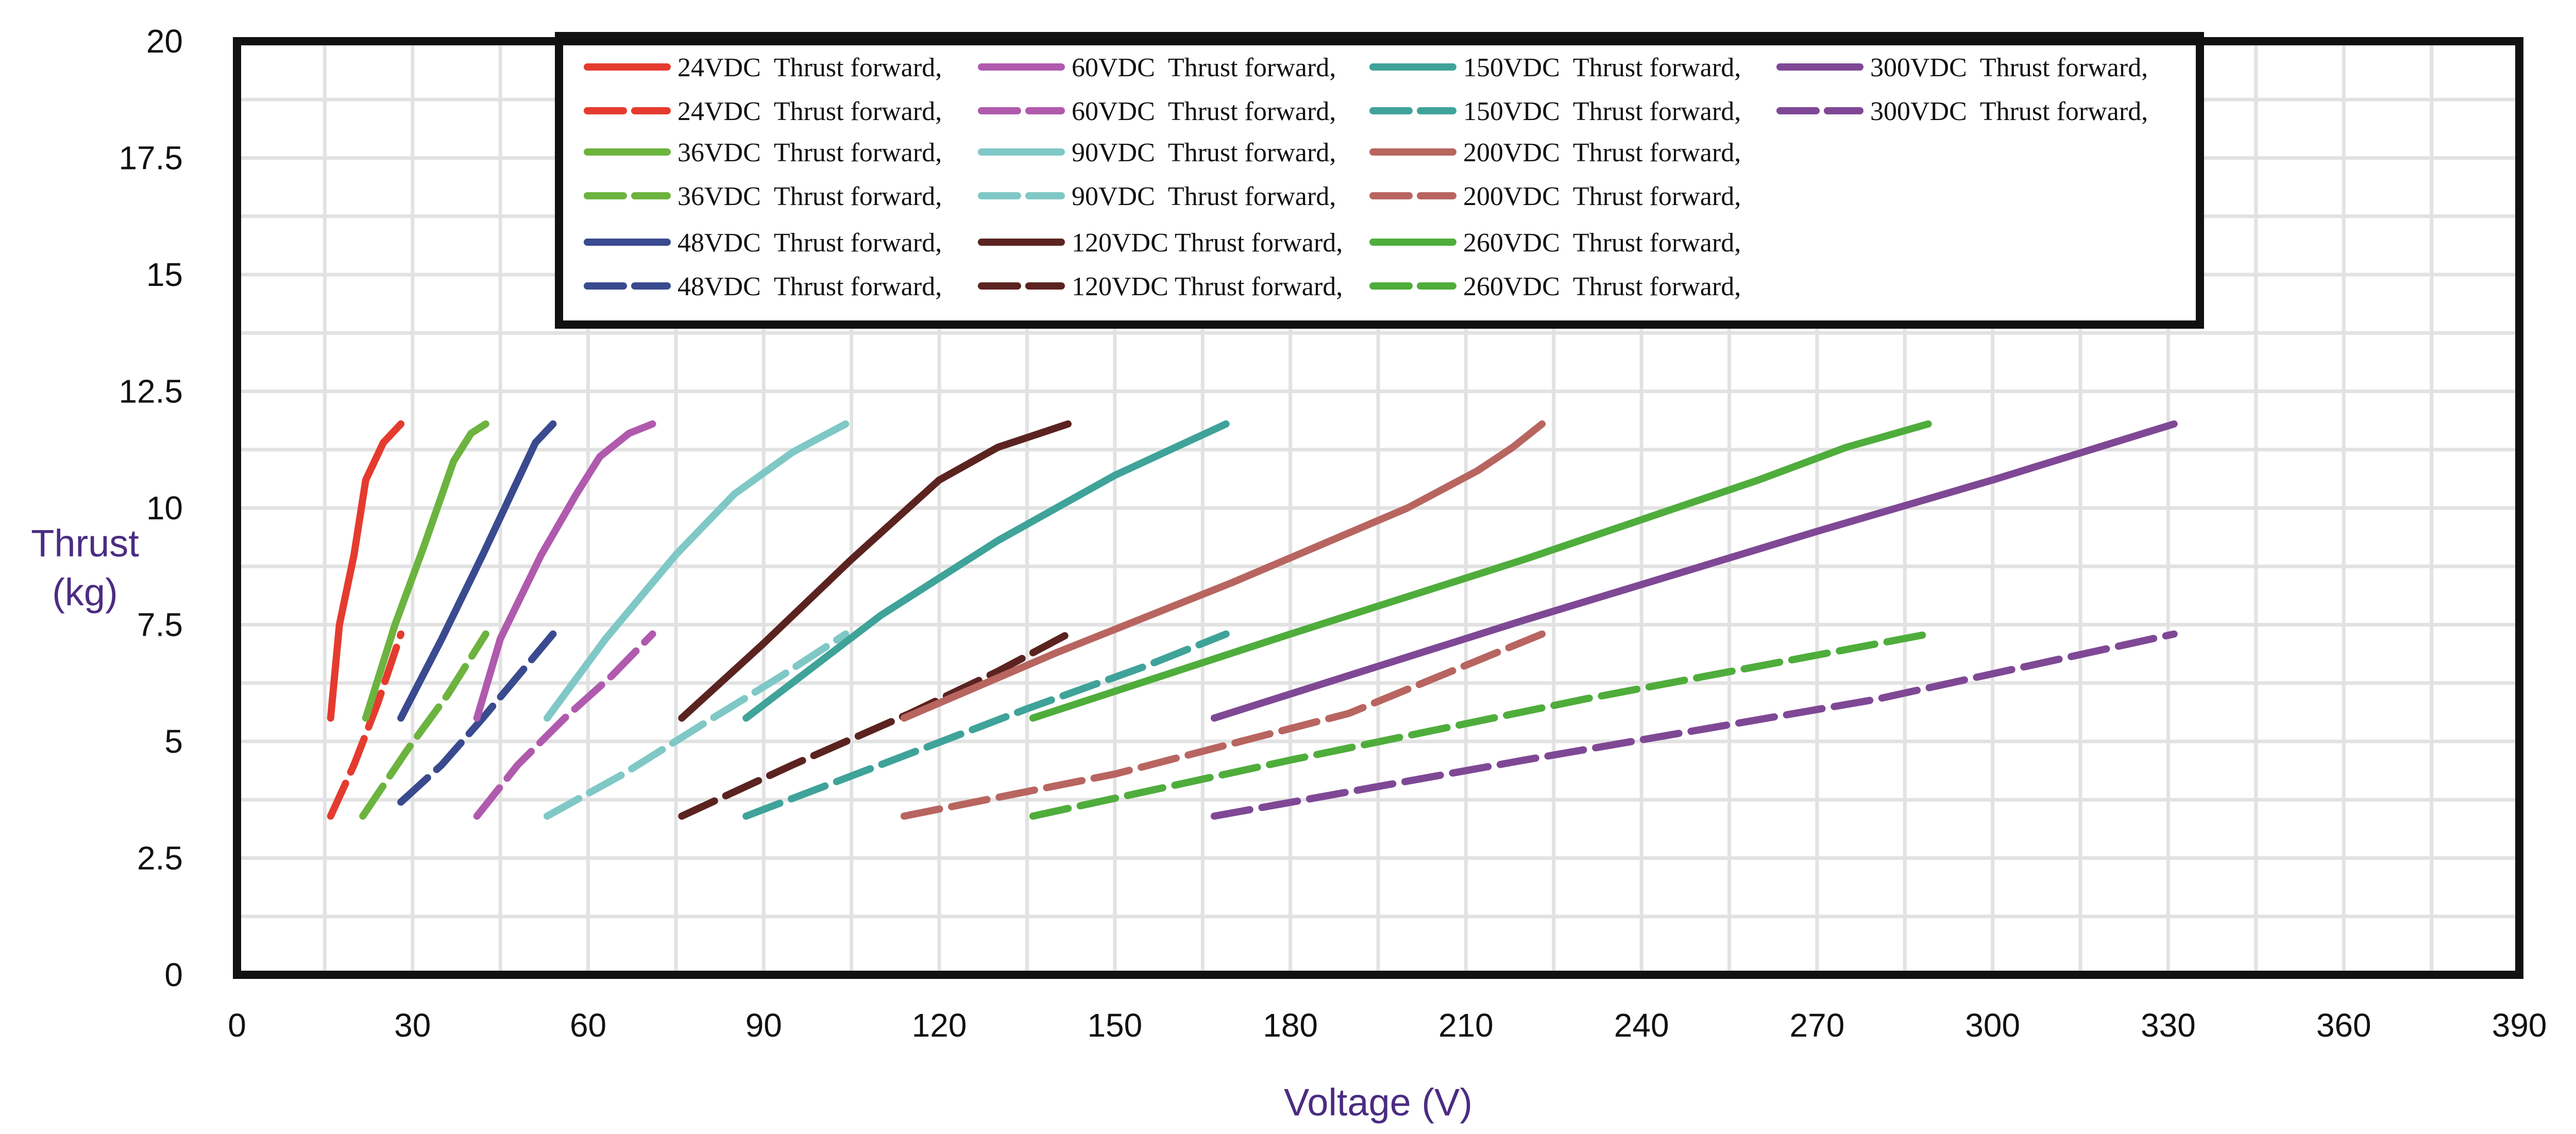  Describe the element at coordinates (164, 274) in the screenshot. I see `y-tick-label: 15` at that location.